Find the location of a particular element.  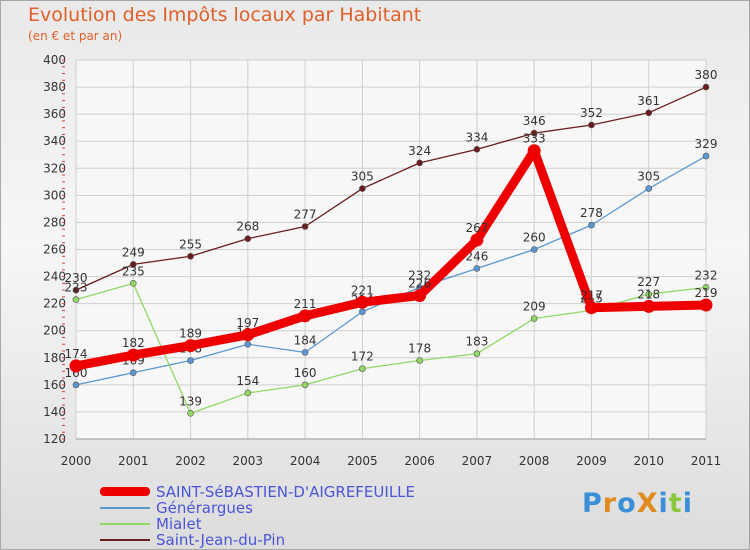

data-label: 223 is located at coordinates (76, 288).